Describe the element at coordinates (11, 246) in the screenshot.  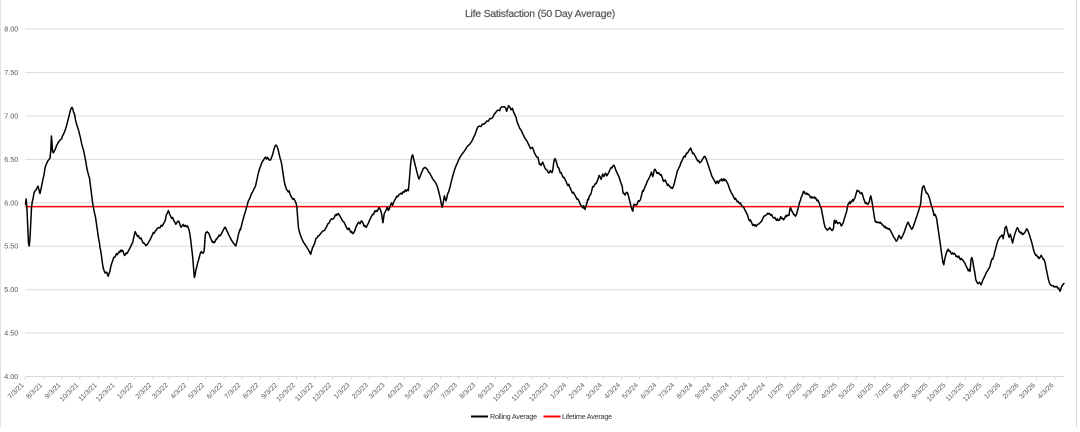
I see `svg-text: 5.50` at that location.